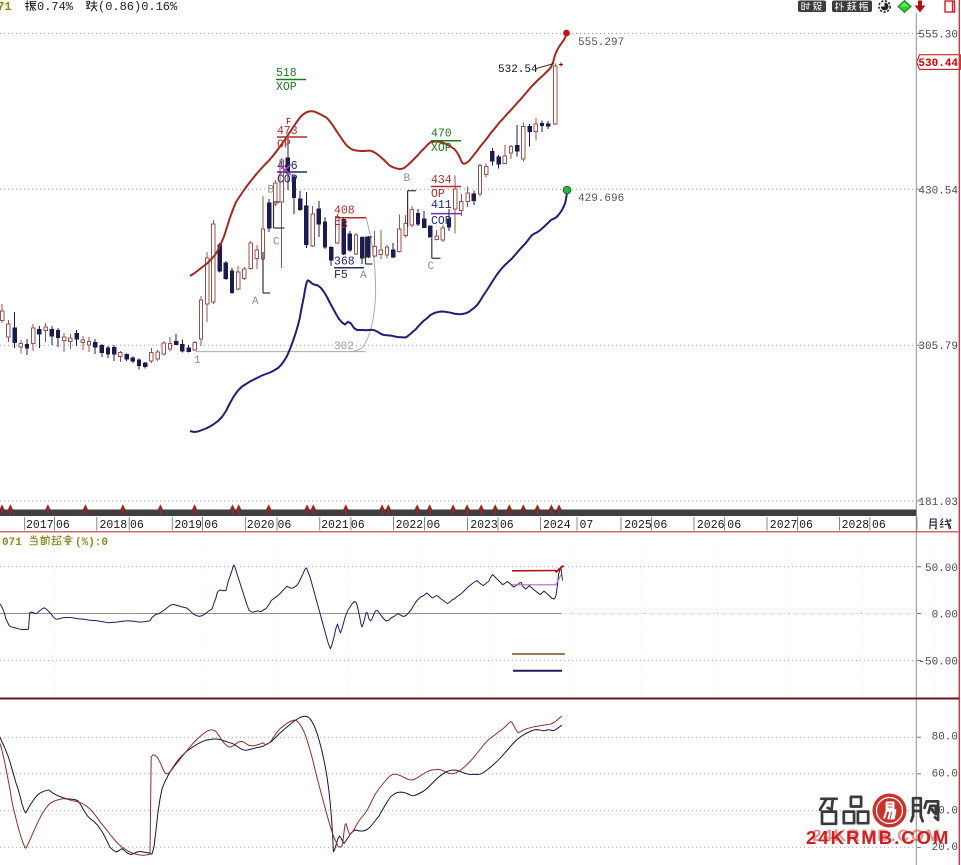  Describe the element at coordinates (441, 180) in the screenshot. I see `svg-text: 434` at that location.